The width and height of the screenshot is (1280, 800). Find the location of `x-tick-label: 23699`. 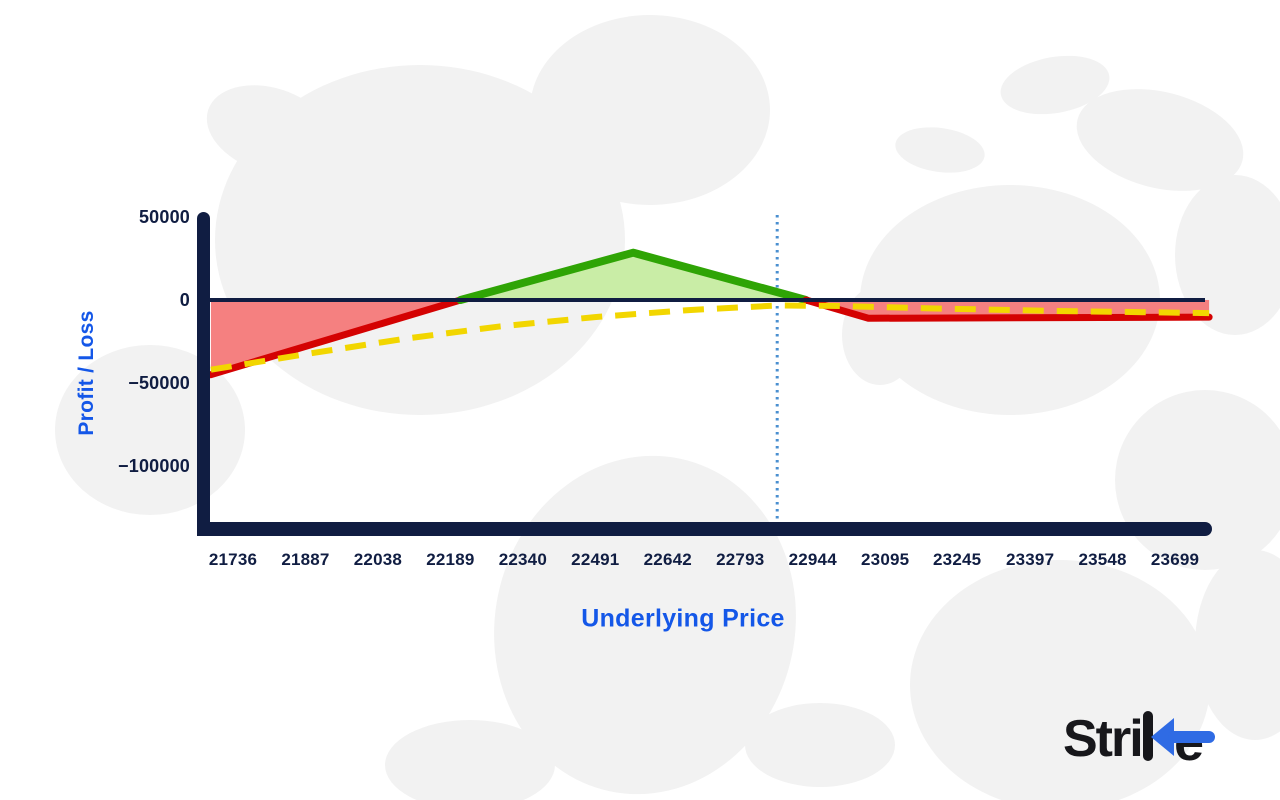

x-tick-label: 23699 is located at coordinates (1175, 559).